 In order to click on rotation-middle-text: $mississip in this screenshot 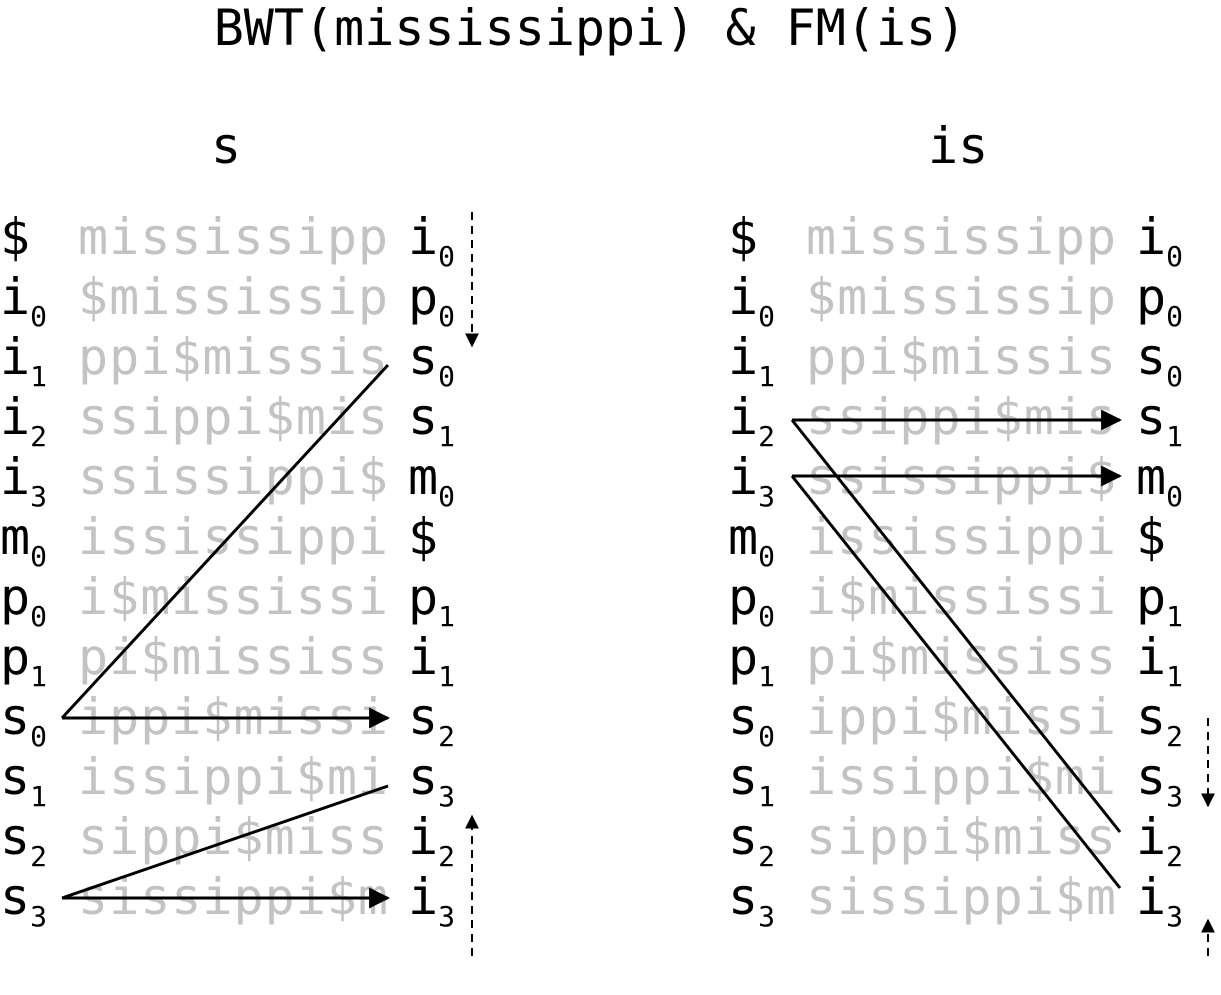, I will do `click(962, 297)`.